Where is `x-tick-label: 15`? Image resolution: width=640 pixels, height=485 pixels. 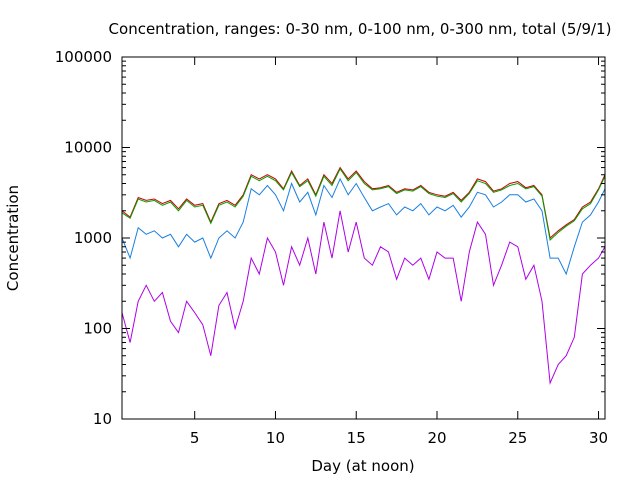 x-tick-label: 15 is located at coordinates (356, 438).